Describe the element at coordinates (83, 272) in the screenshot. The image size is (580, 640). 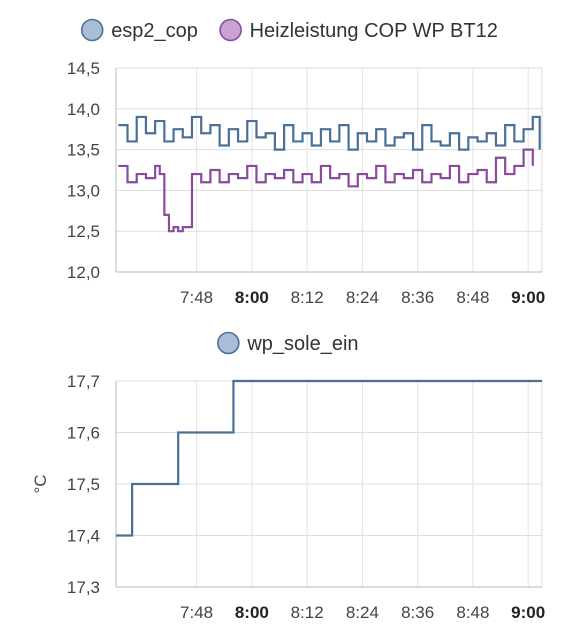
I see `y-tick-label: 12,0` at that location.